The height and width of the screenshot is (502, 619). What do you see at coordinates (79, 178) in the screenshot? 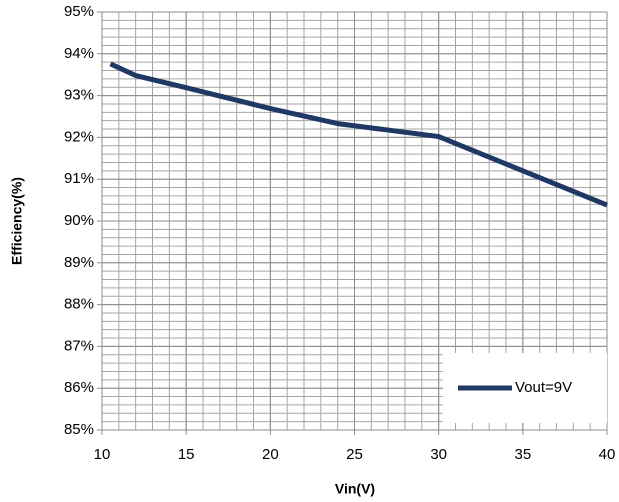
I see `y-tick-label: 91%` at bounding box center [79, 178].